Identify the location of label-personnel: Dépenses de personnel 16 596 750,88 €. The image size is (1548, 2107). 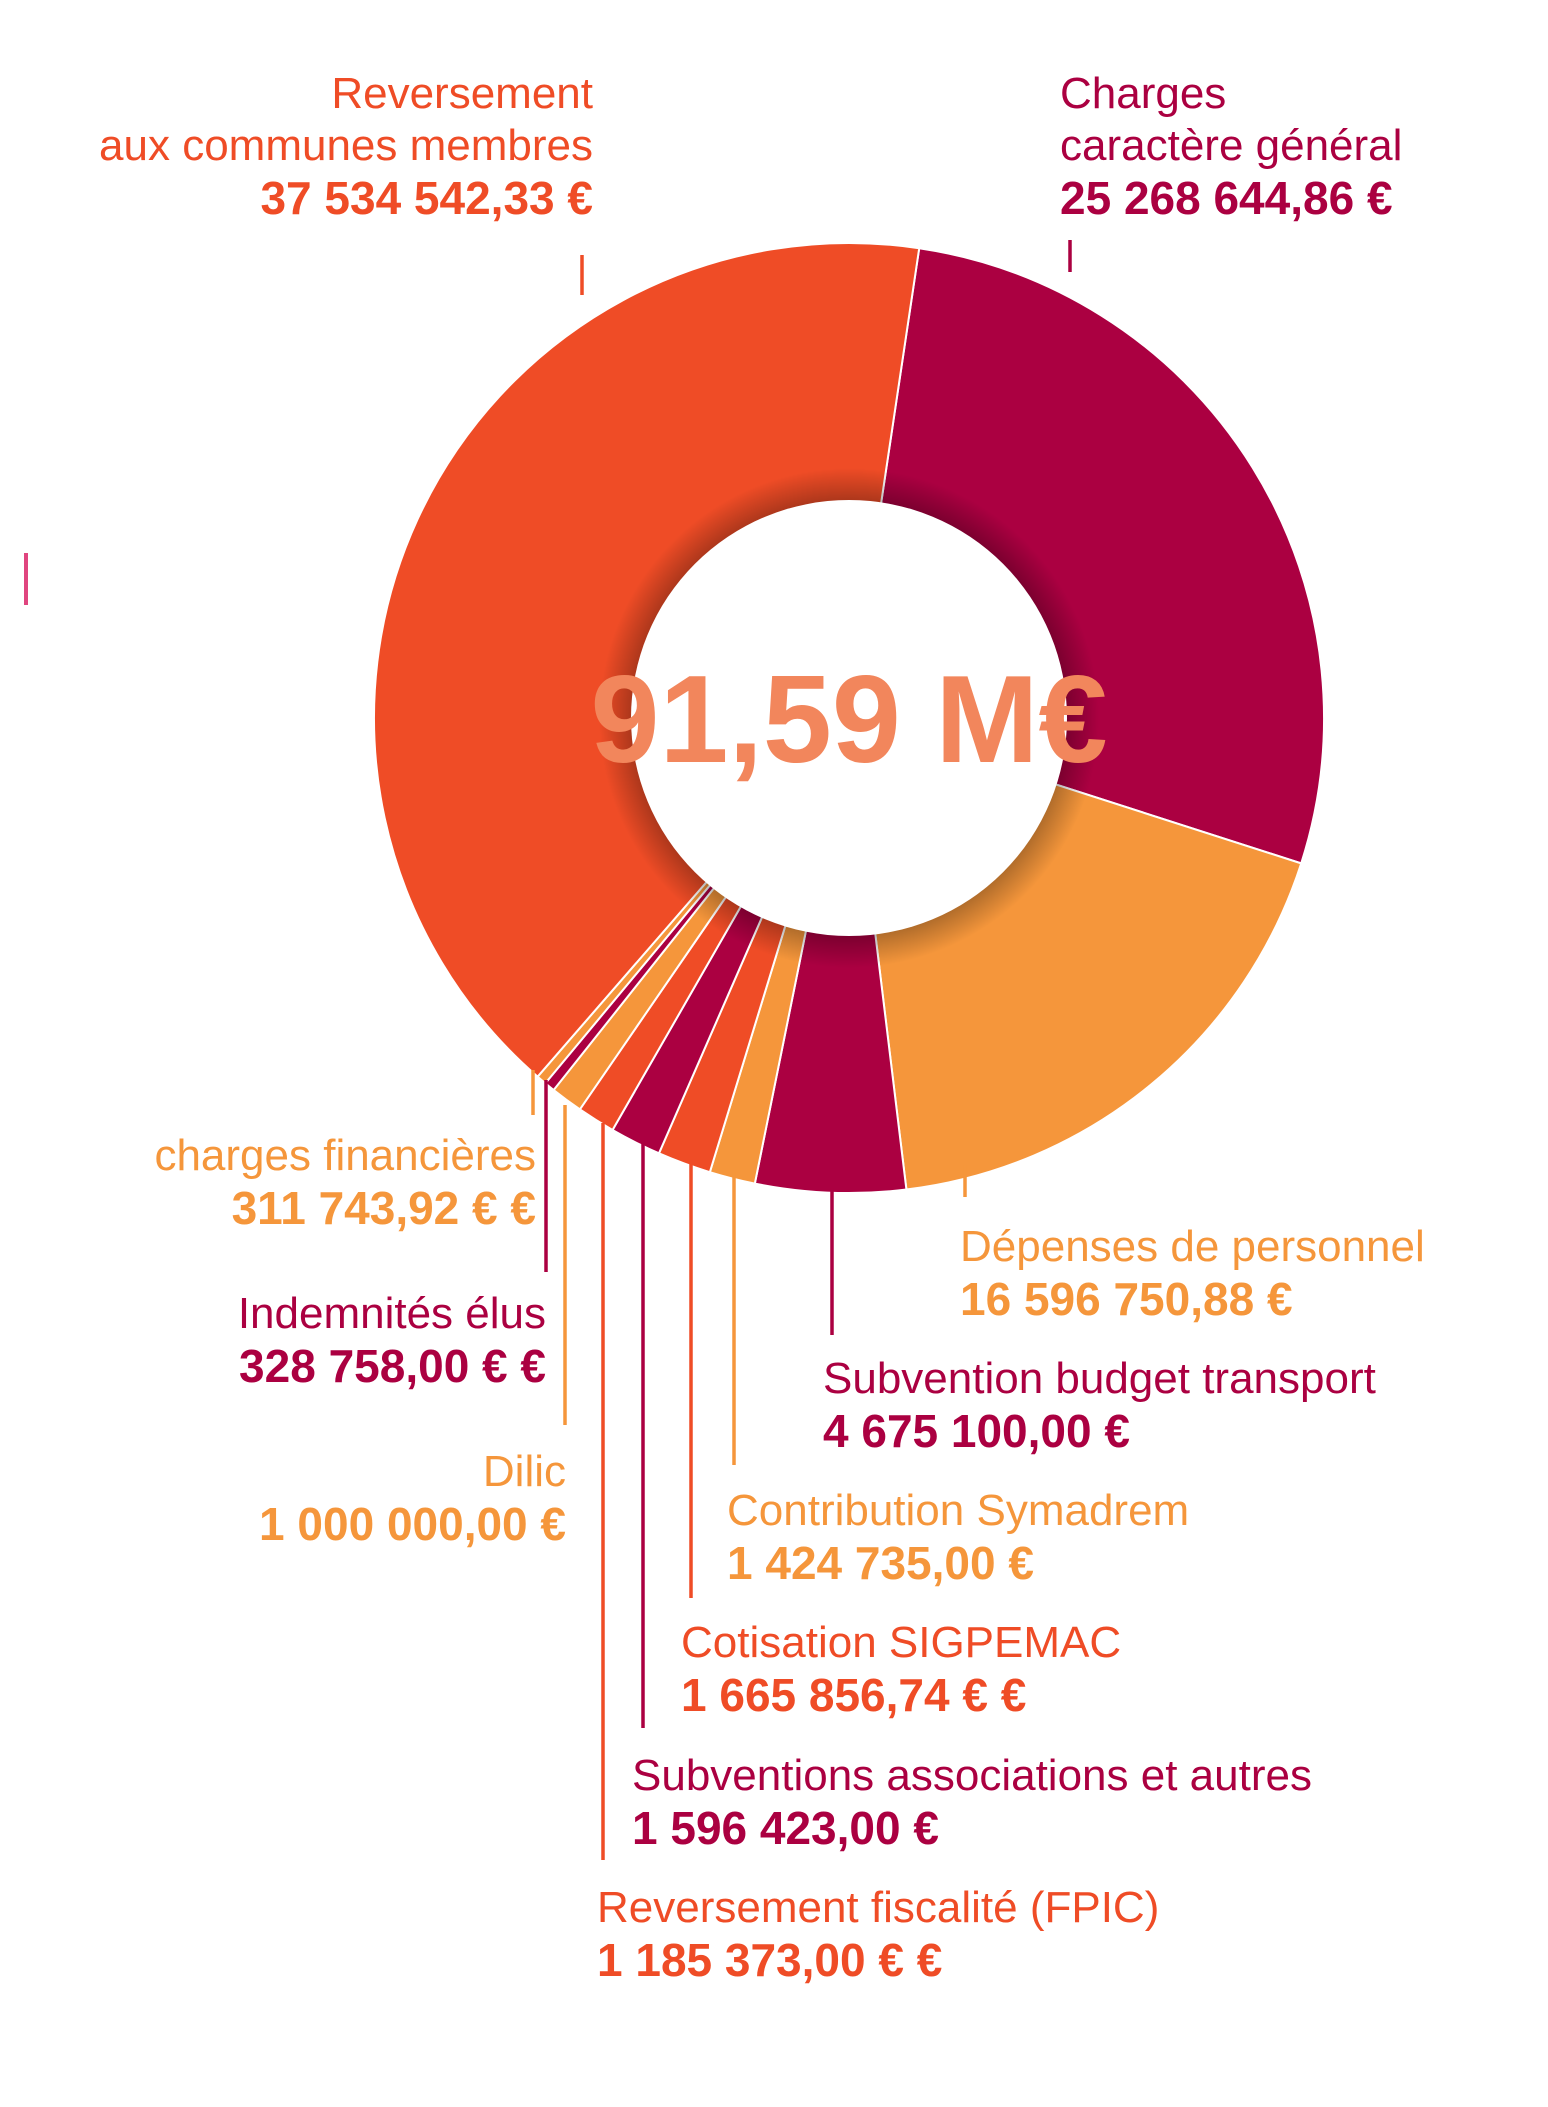
(1192, 1273).